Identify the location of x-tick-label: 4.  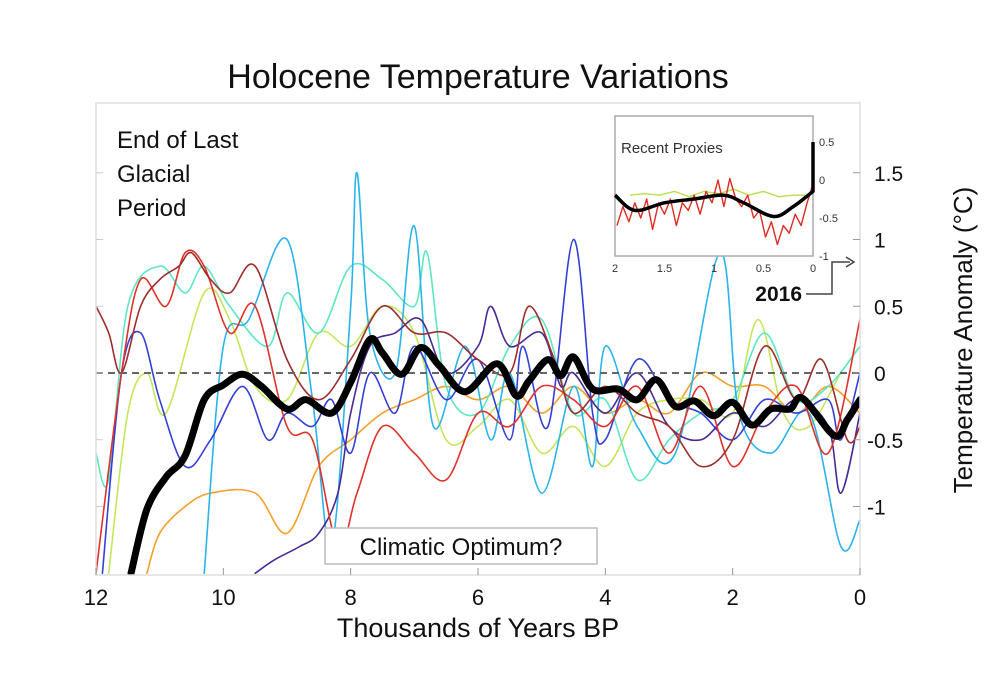
(605, 597).